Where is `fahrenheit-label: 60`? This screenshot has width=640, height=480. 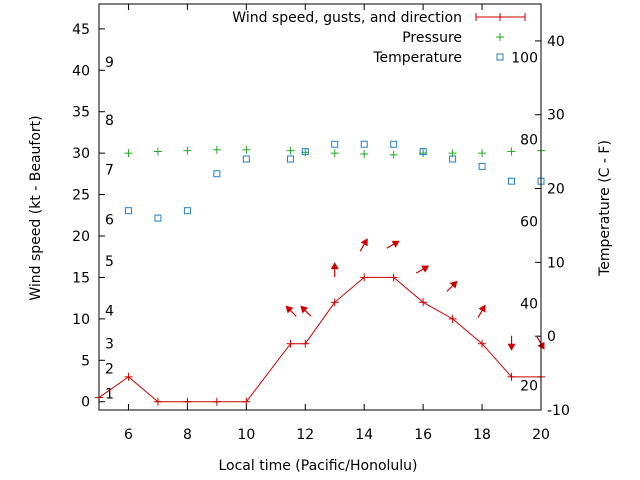
fahrenheit-label: 60 is located at coordinates (529, 222).